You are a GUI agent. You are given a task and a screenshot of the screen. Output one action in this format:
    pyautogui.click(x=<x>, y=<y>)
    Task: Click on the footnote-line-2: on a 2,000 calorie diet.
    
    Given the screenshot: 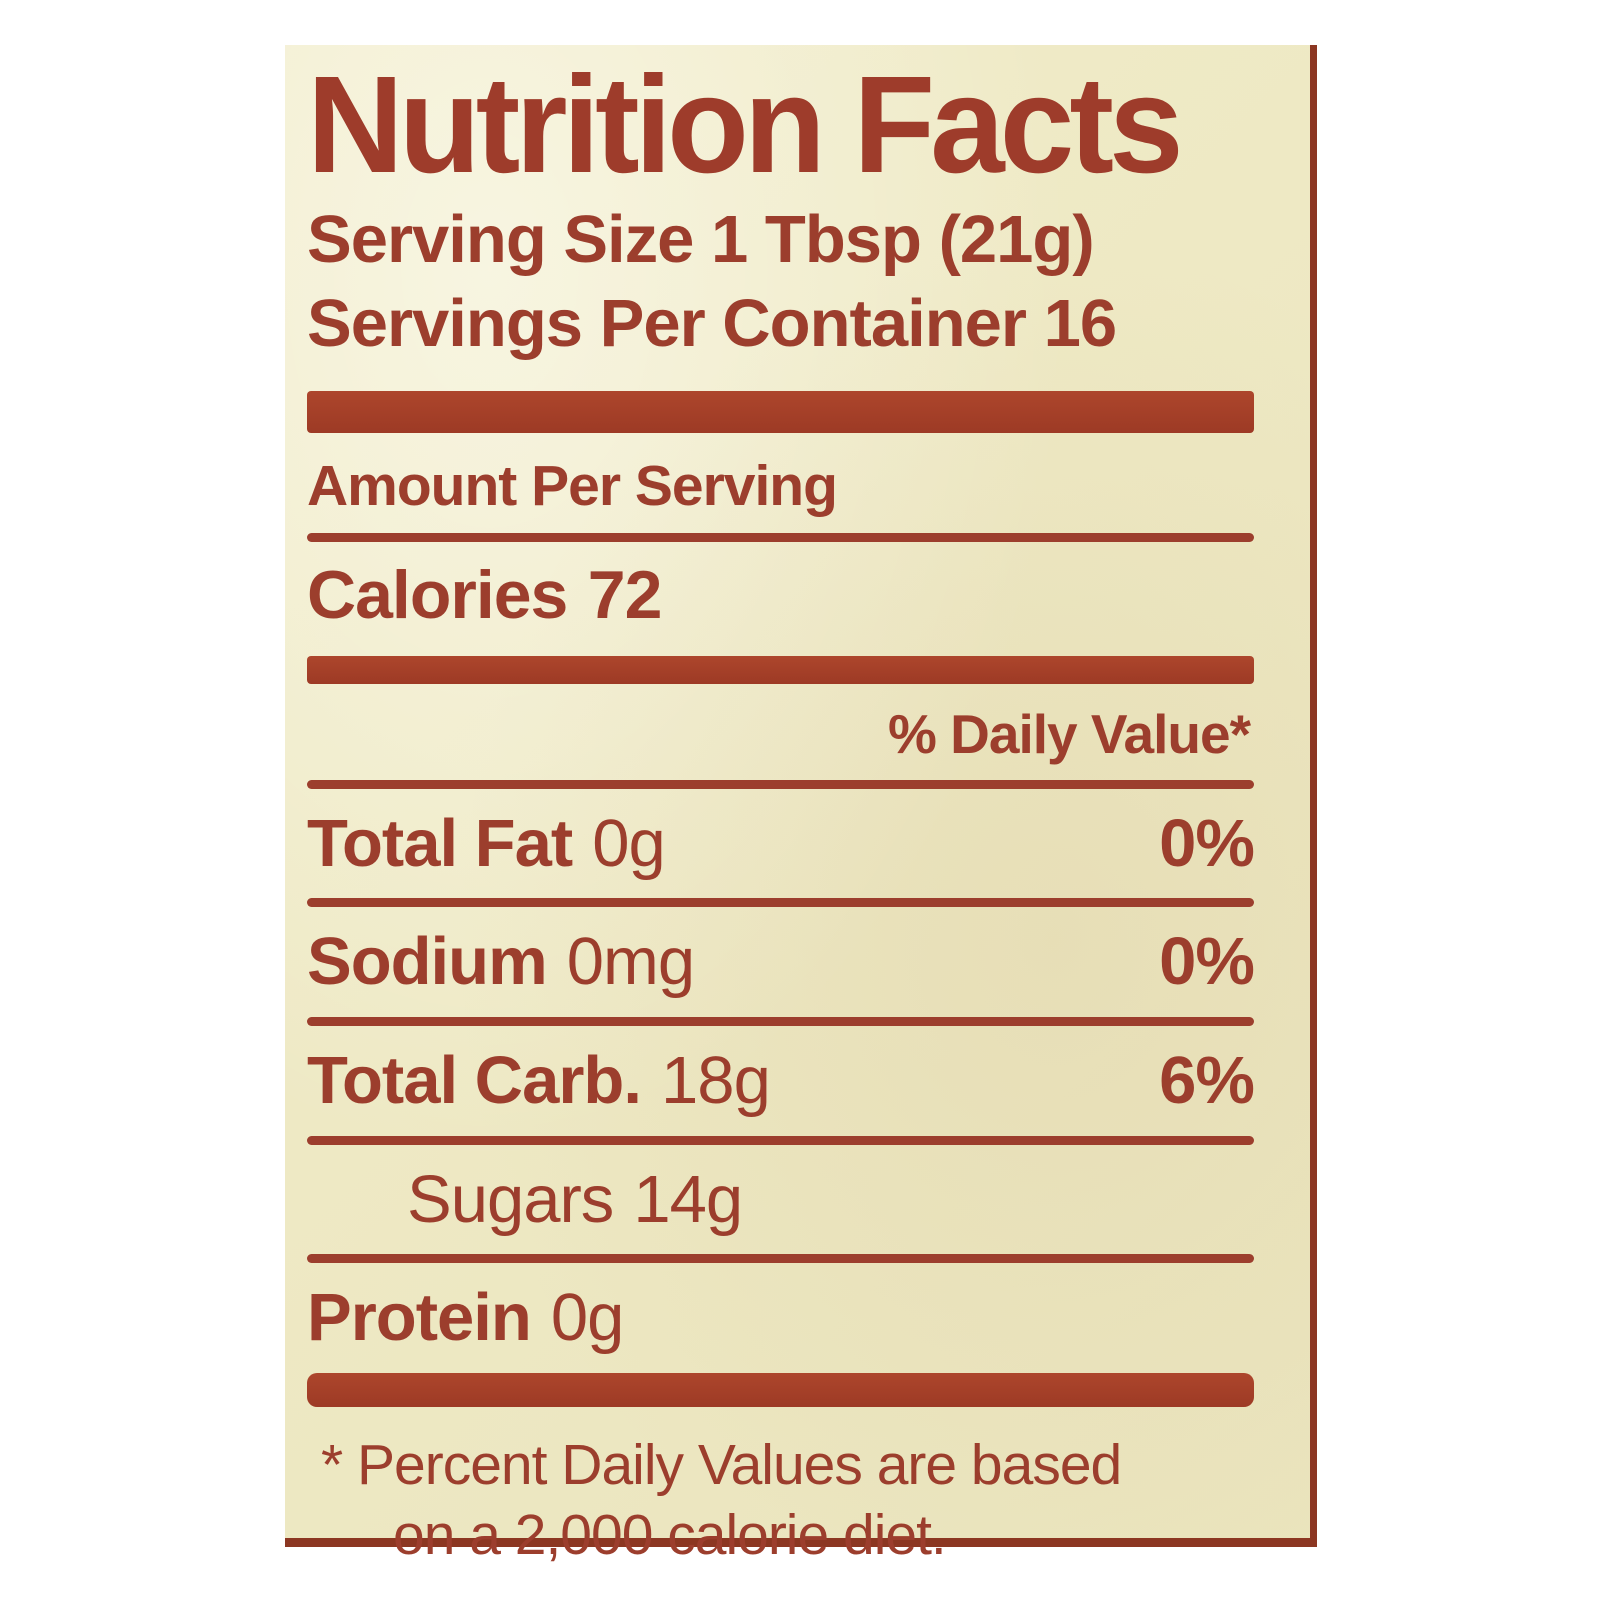 What is the action you would take?
    pyautogui.click(x=670, y=1534)
    